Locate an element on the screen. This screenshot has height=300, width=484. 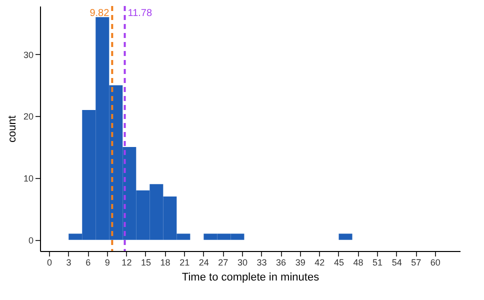
x-tick-label: 54 is located at coordinates (397, 263).